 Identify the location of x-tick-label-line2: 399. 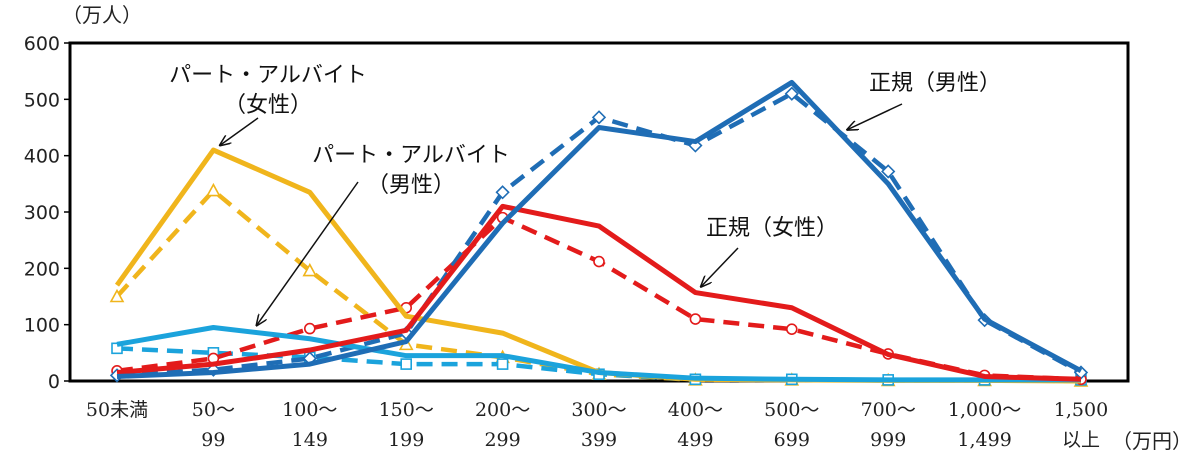
(599, 440).